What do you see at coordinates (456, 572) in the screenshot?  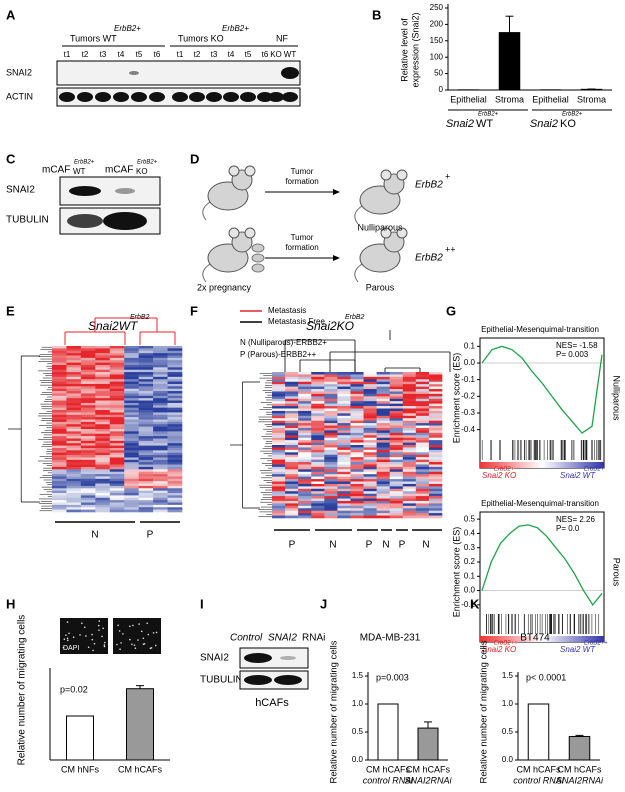 I see `y-axis-label: Enrichment score (ES)` at bounding box center [456, 572].